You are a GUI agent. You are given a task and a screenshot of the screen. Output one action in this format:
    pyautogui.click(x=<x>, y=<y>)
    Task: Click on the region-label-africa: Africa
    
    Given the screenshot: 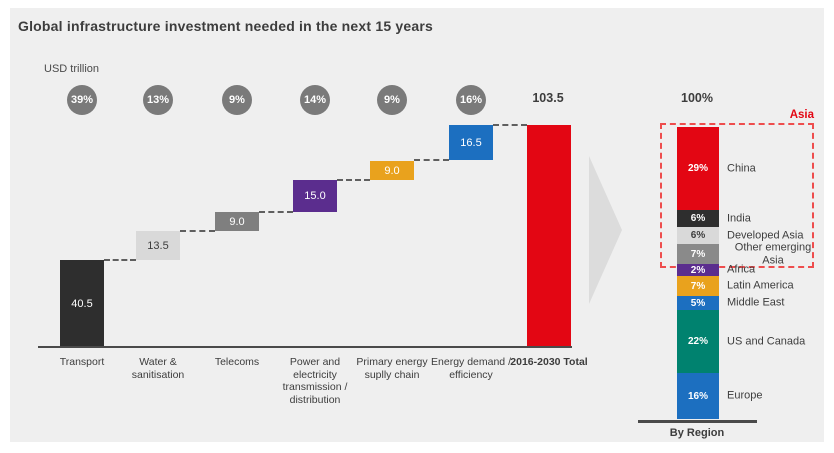 What is the action you would take?
    pyautogui.click(x=741, y=269)
    